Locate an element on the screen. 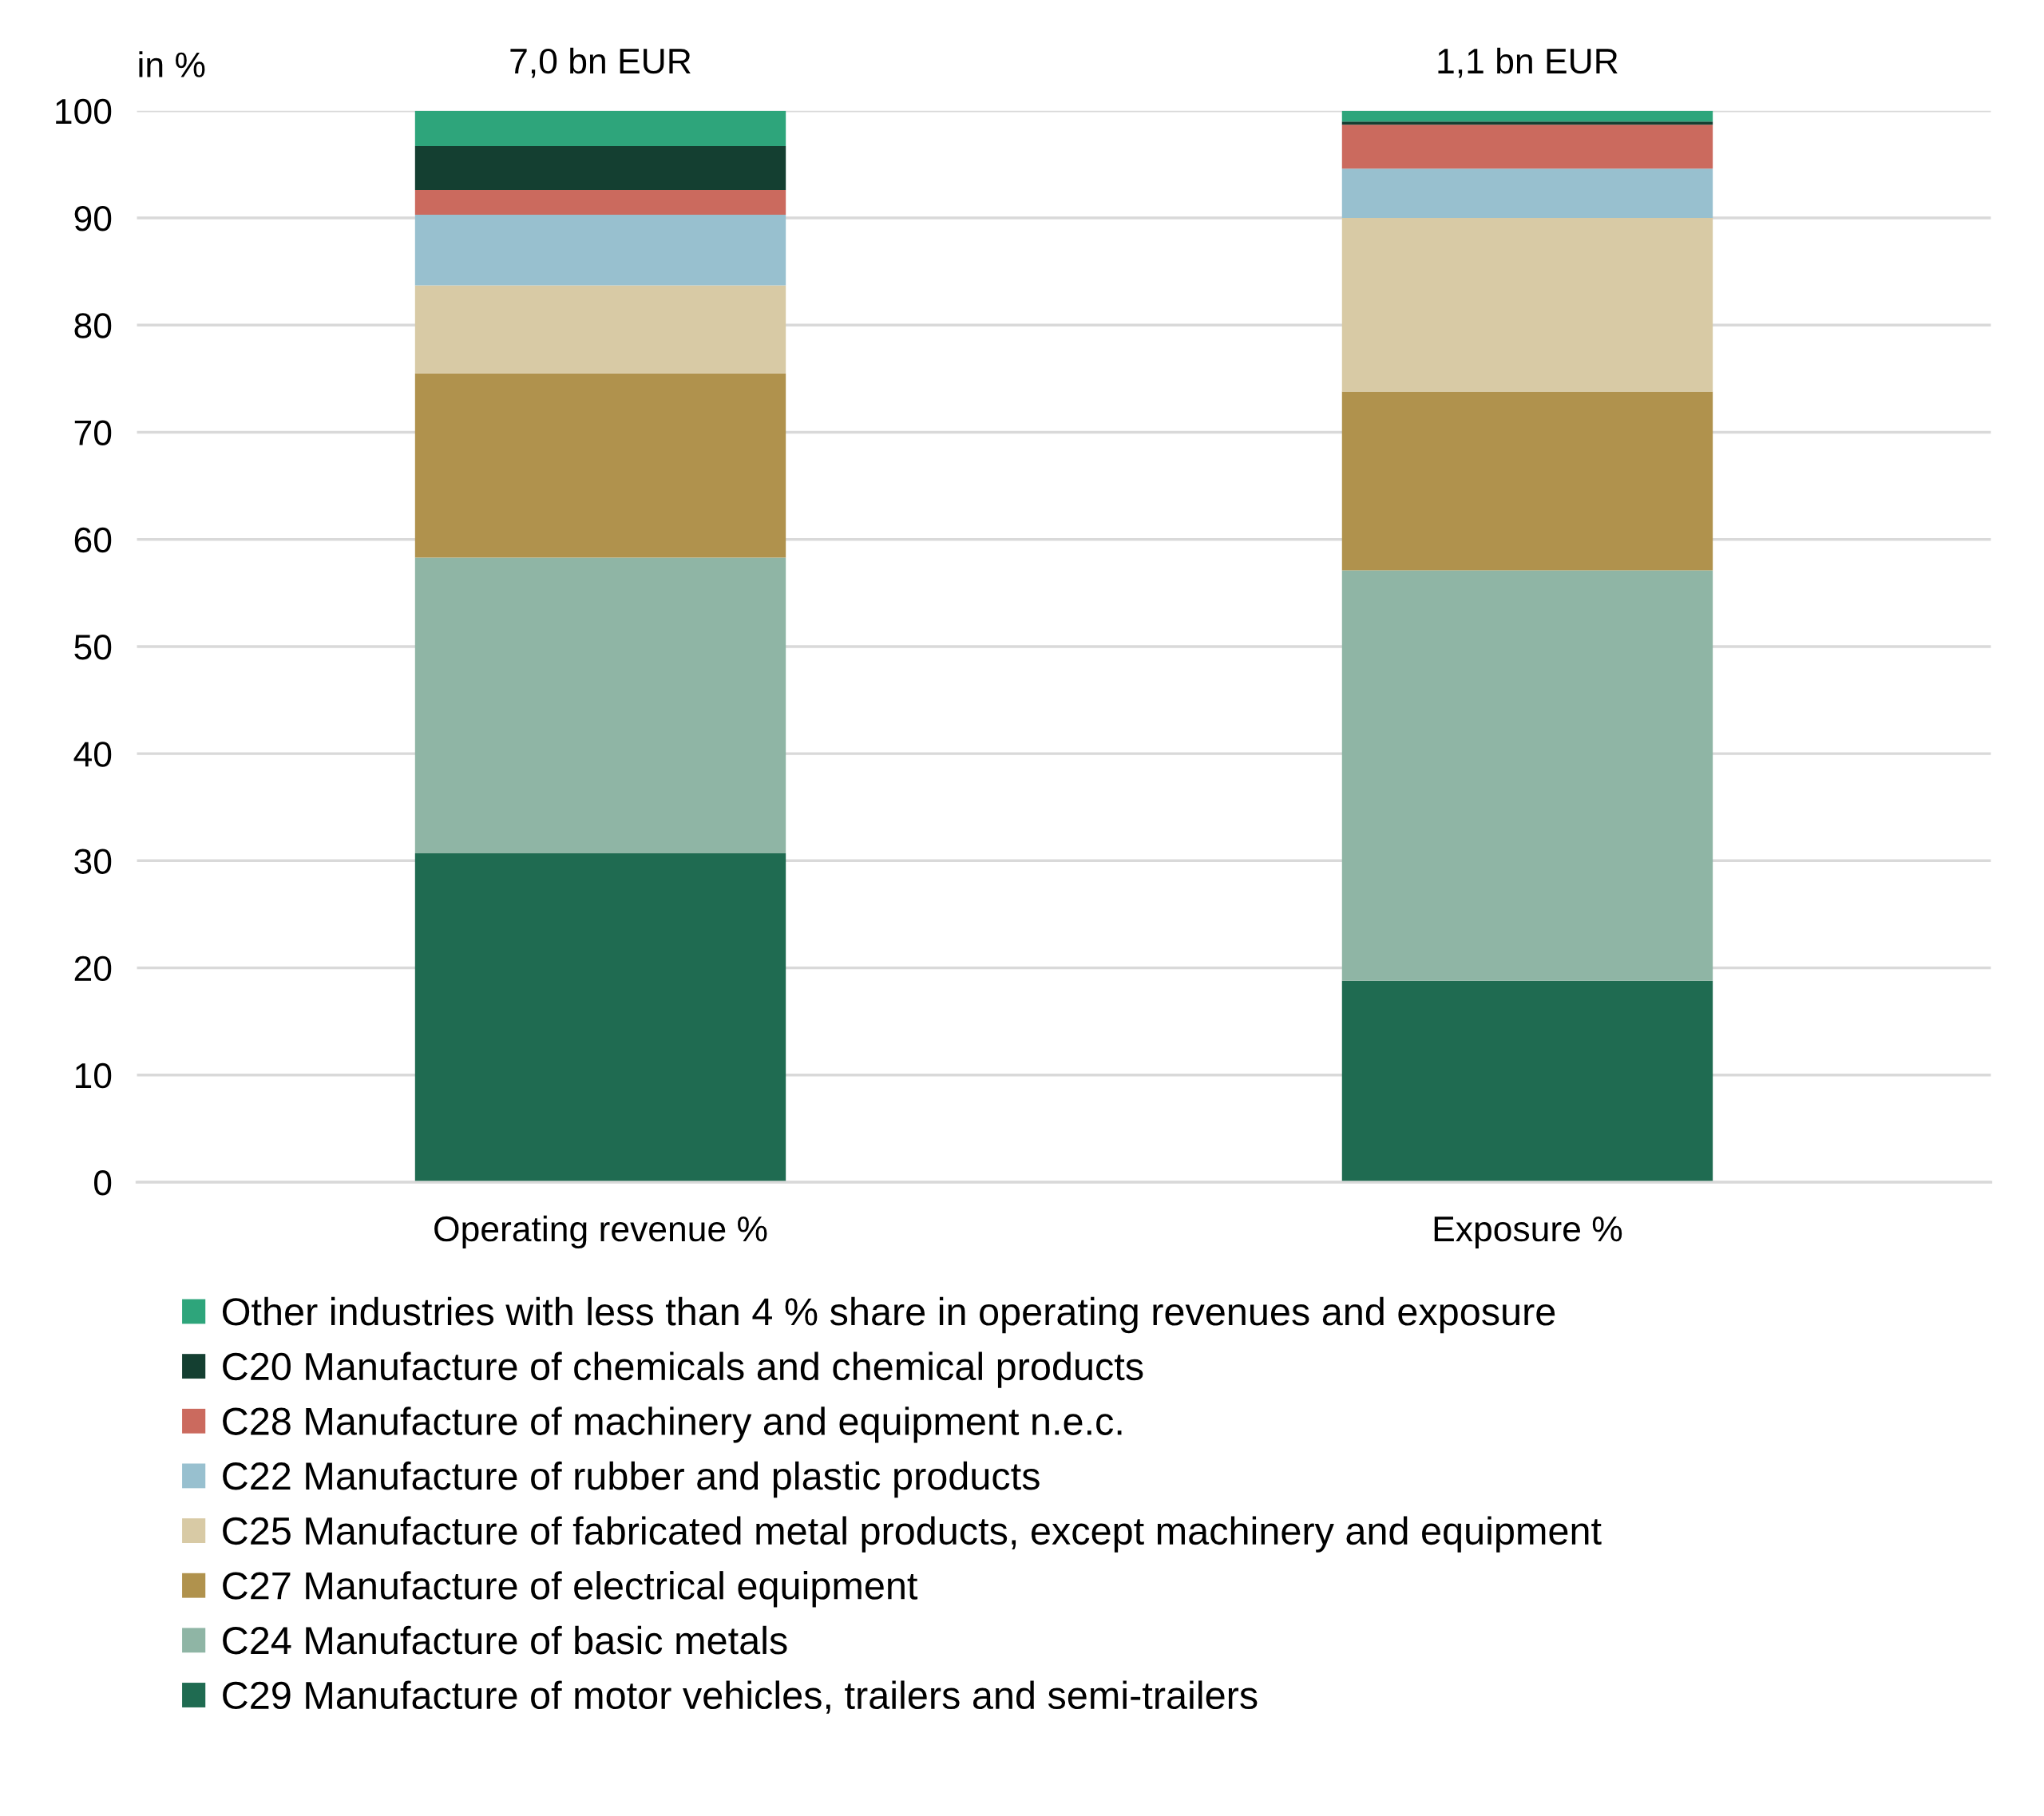 The image size is (2044, 1816). legend-label: Other industries with less than 4 % share in operating revenues and exposure is located at coordinates (888, 1315).